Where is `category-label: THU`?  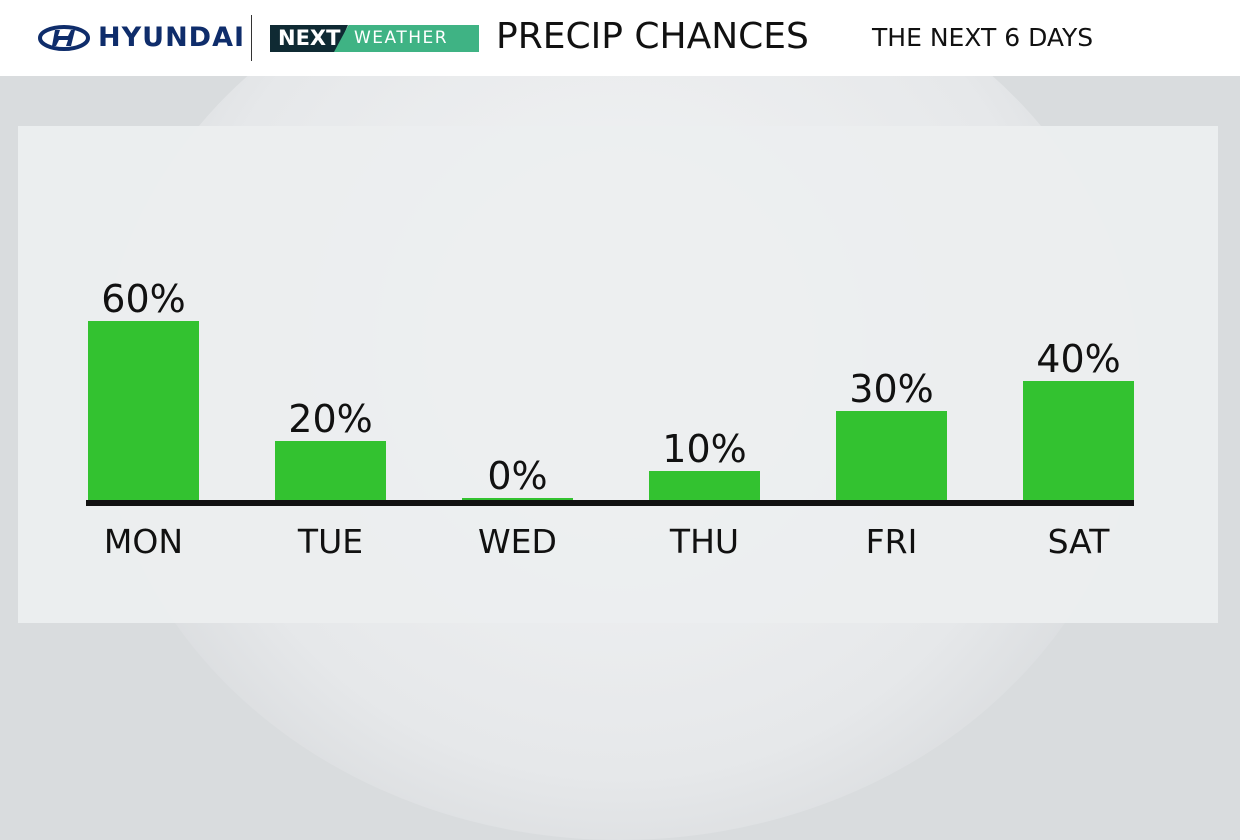 category-label: THU is located at coordinates (704, 541).